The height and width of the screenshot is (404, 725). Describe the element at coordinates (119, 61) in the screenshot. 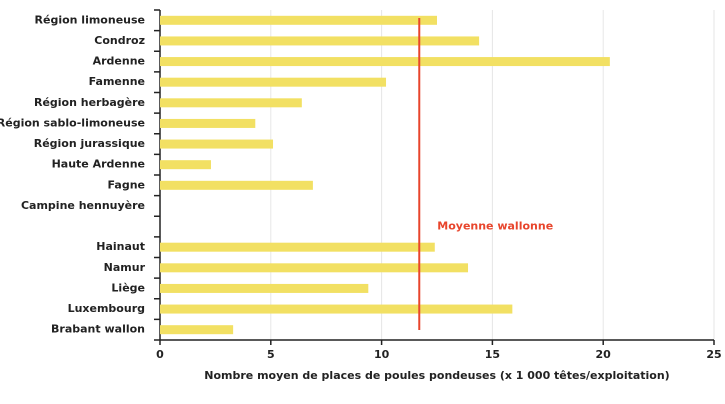

I see `y-tick-label: Ardenne` at that location.